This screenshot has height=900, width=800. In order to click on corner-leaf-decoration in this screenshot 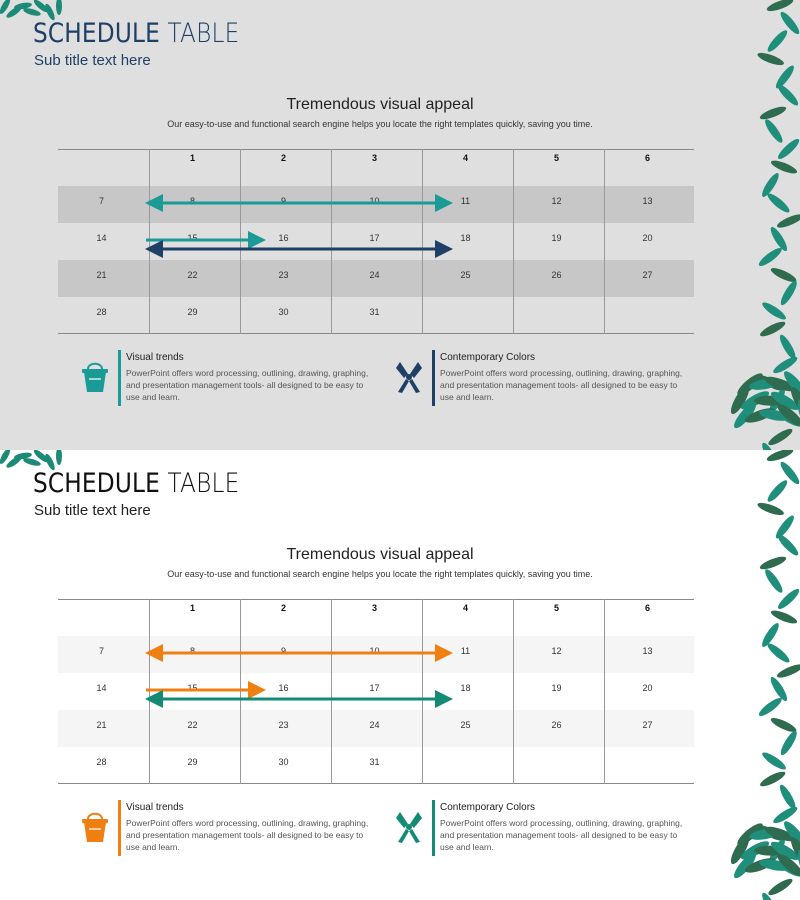, I will do `click(40, 15)`.